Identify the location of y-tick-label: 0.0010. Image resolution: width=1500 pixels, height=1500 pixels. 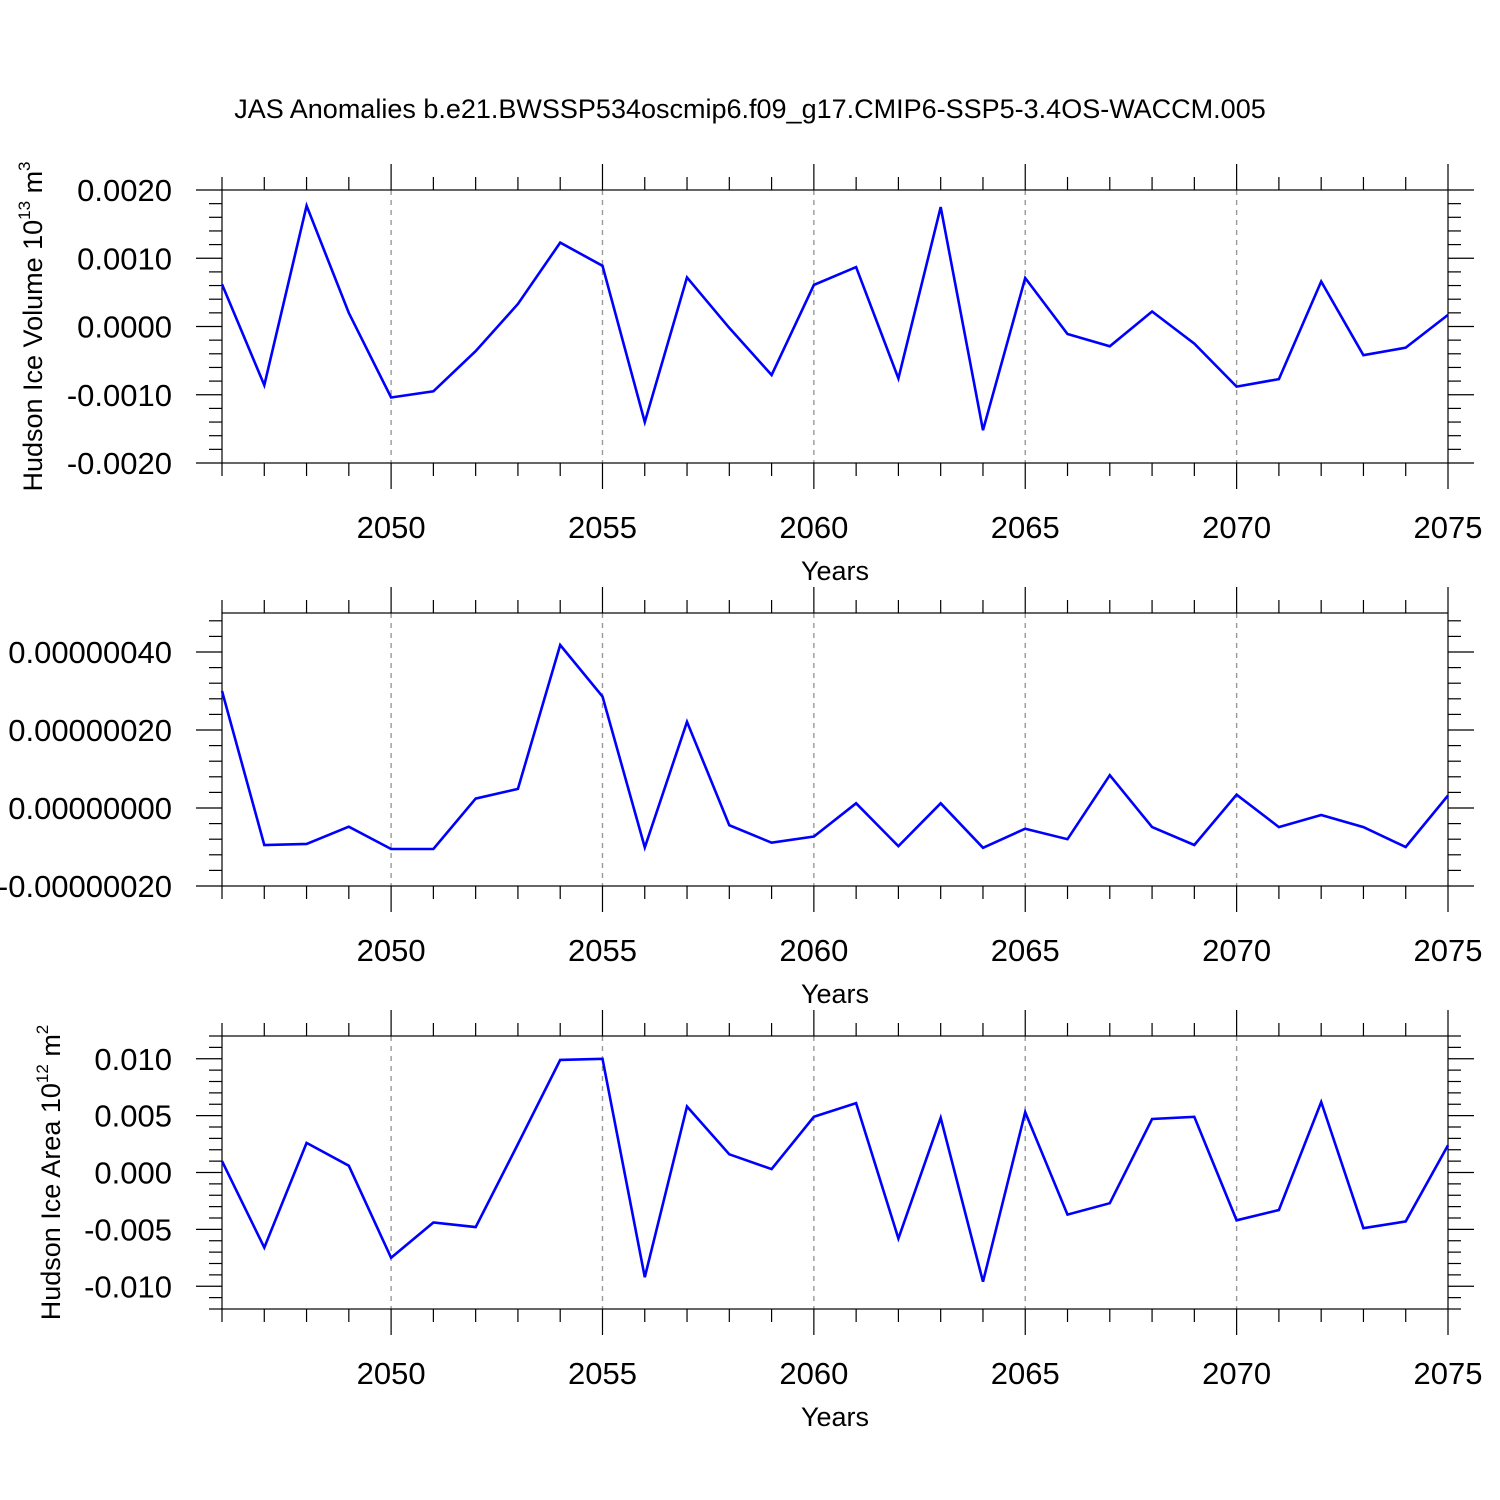
(124, 258).